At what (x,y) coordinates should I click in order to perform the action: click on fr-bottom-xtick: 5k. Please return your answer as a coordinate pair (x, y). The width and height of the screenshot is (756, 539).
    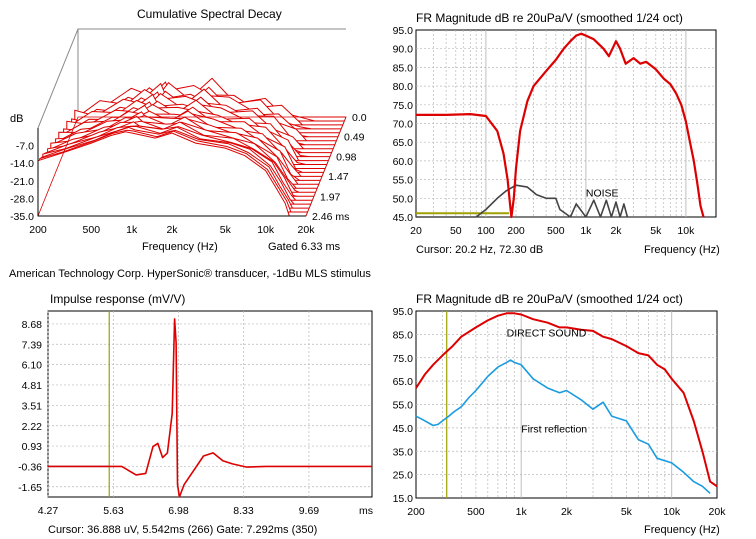
    Looking at the image, I should click on (627, 512).